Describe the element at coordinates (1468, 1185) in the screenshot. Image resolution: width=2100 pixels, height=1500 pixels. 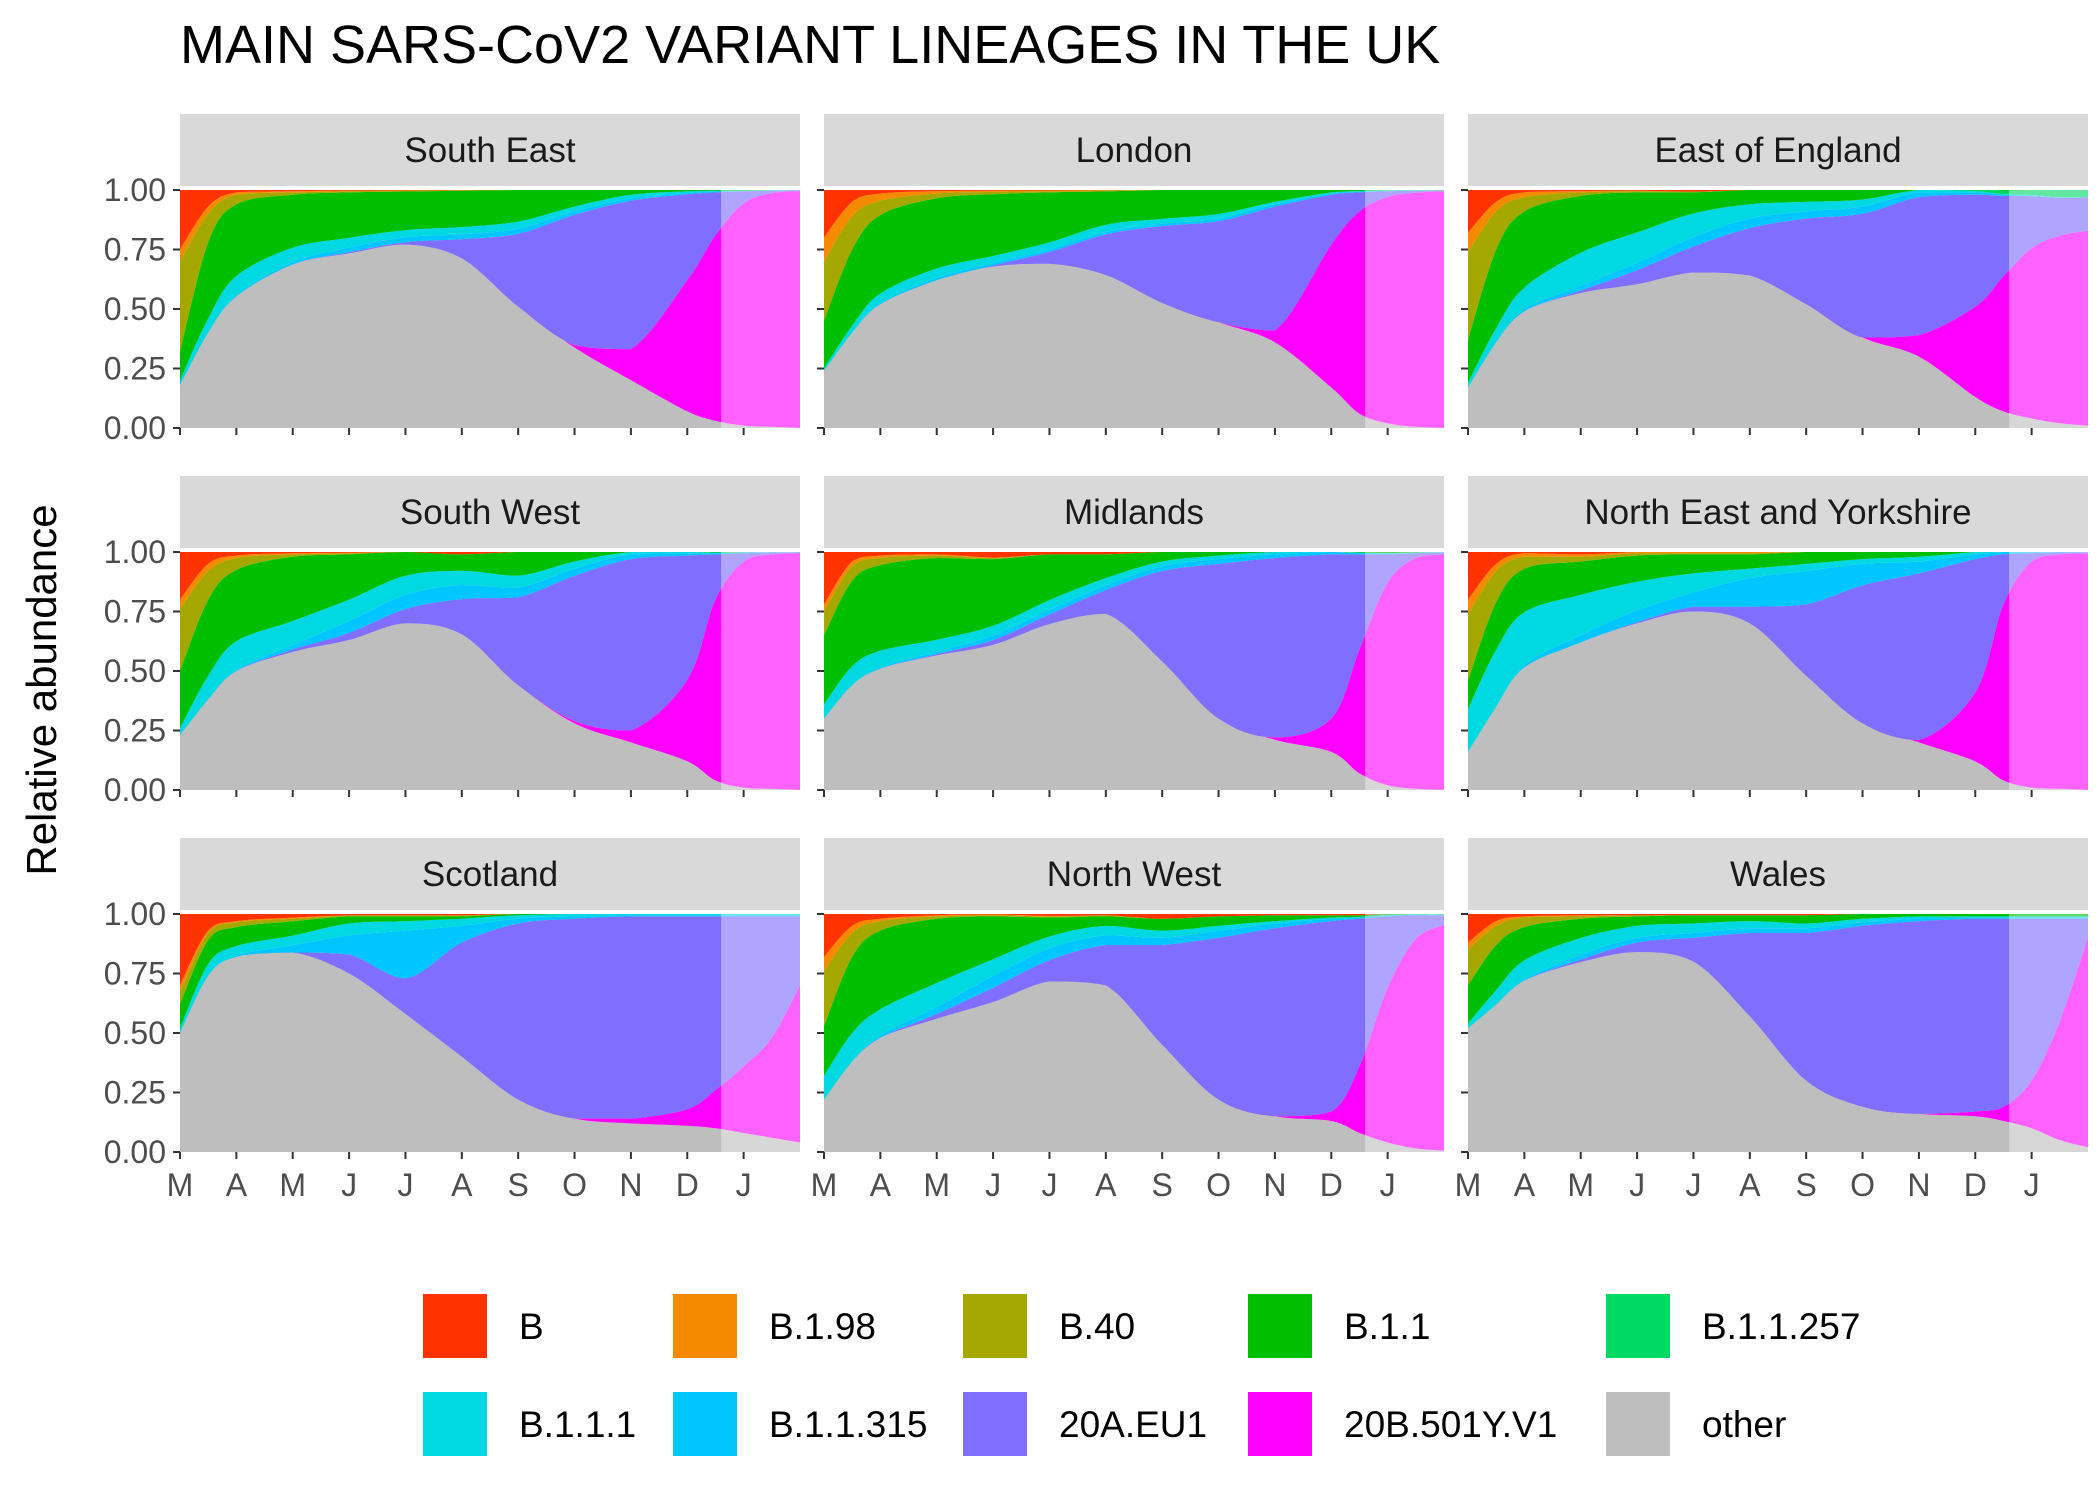
I see `x-tick-label-wales-0: M` at that location.